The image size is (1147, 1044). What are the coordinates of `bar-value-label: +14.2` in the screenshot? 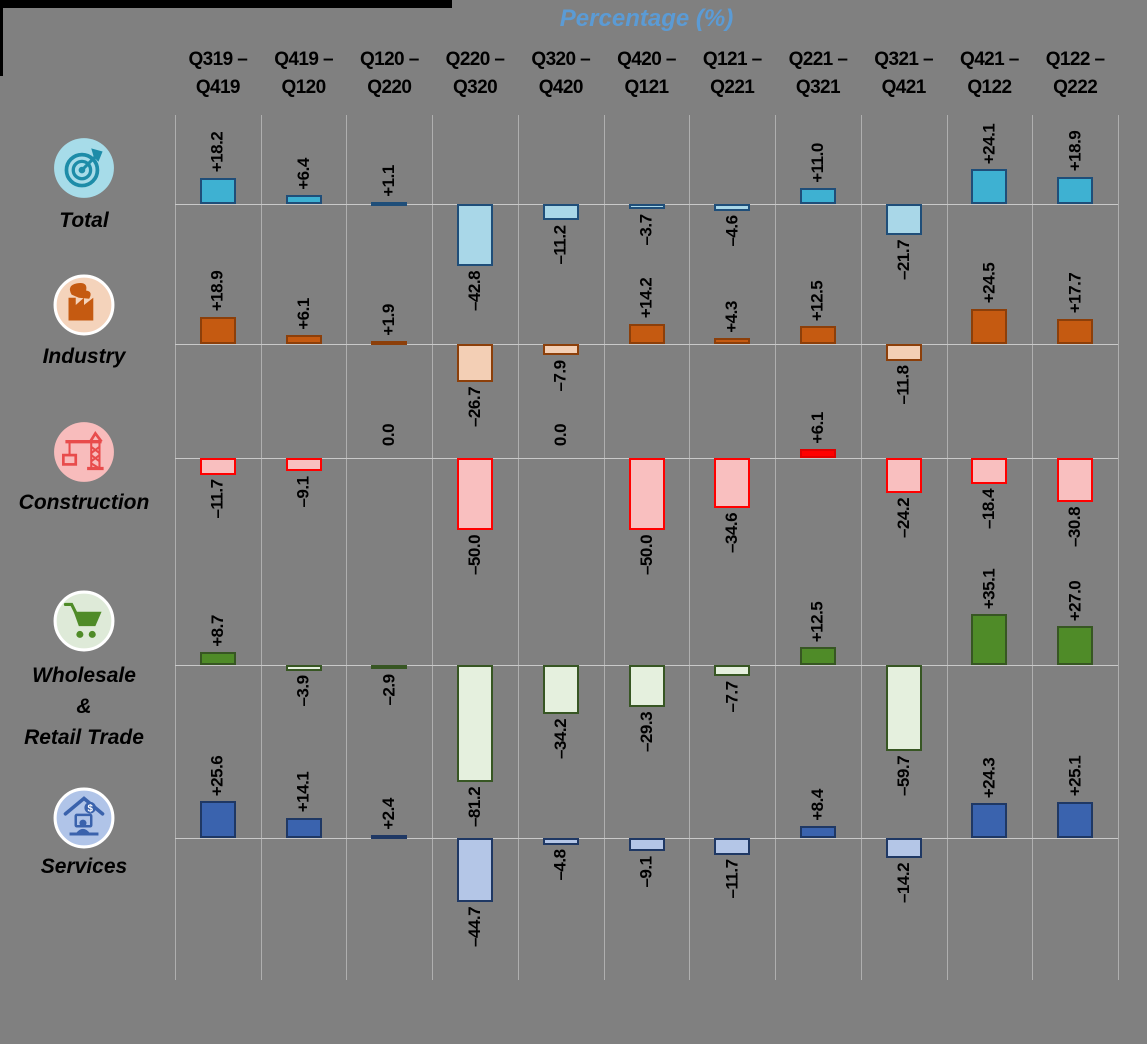 It's located at (646, 298).